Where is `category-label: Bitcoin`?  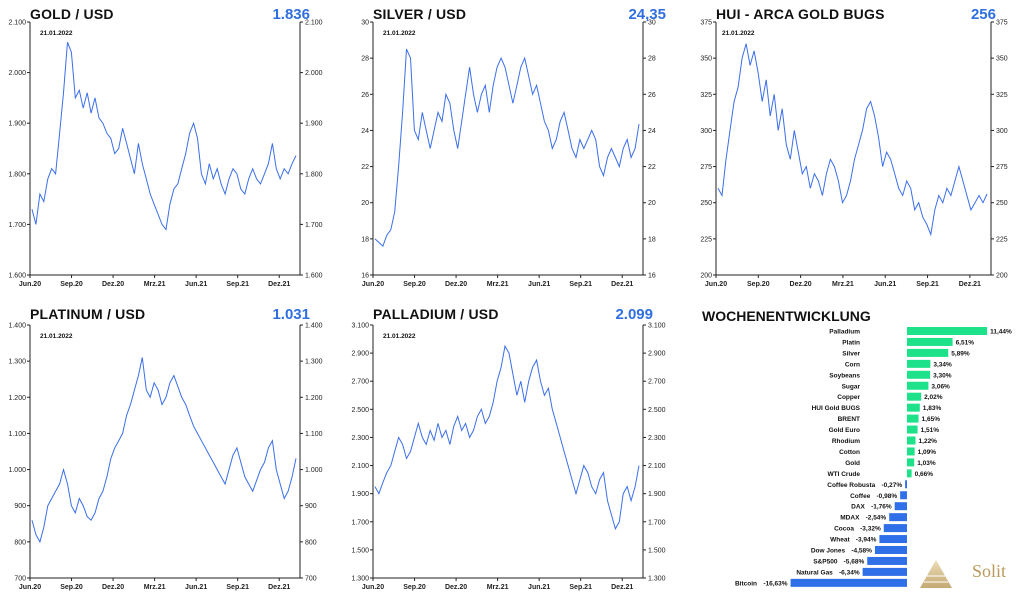 category-label: Bitcoin is located at coordinates (746, 583).